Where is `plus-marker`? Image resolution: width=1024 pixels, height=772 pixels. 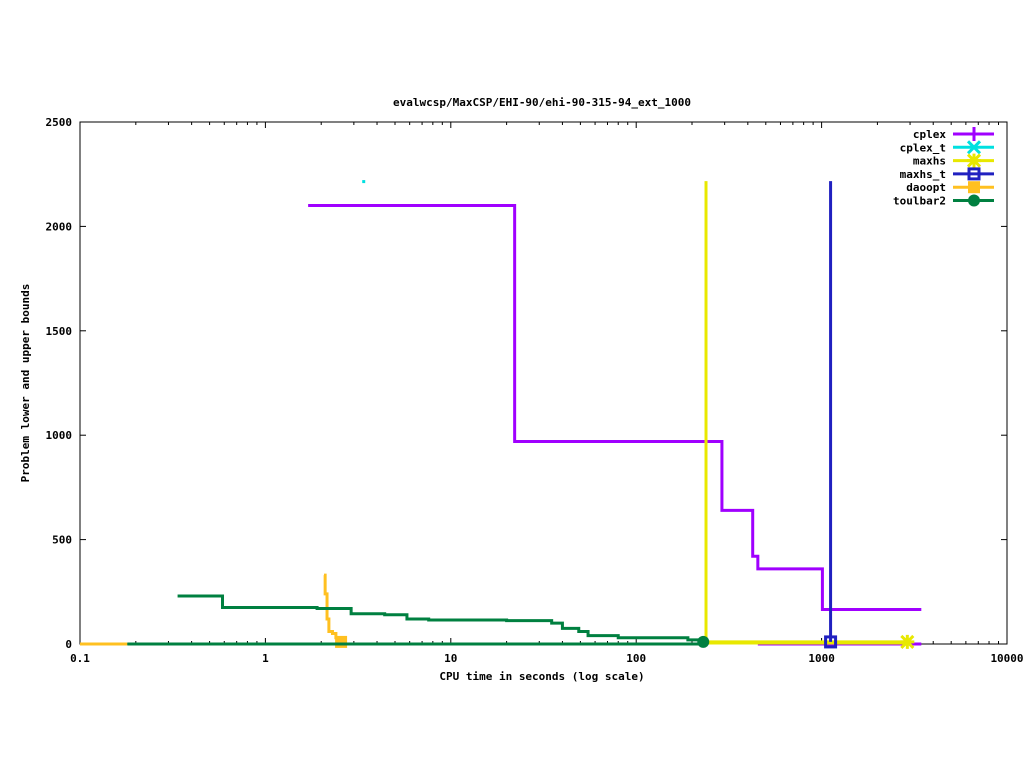 plus-marker is located at coordinates (974, 134).